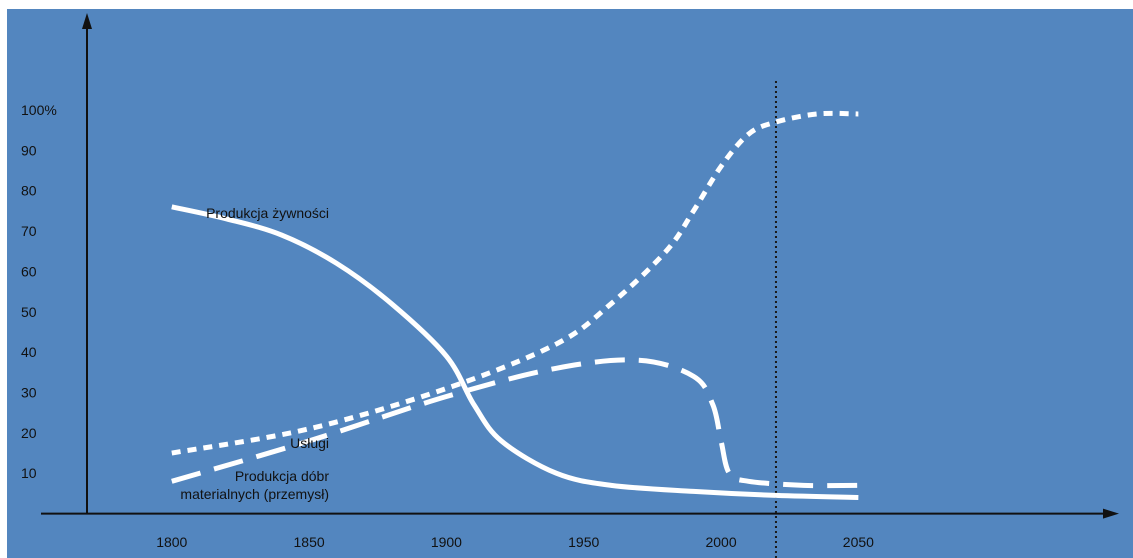  What do you see at coordinates (29, 271) in the screenshot?
I see `y-tick-label: 60` at bounding box center [29, 271].